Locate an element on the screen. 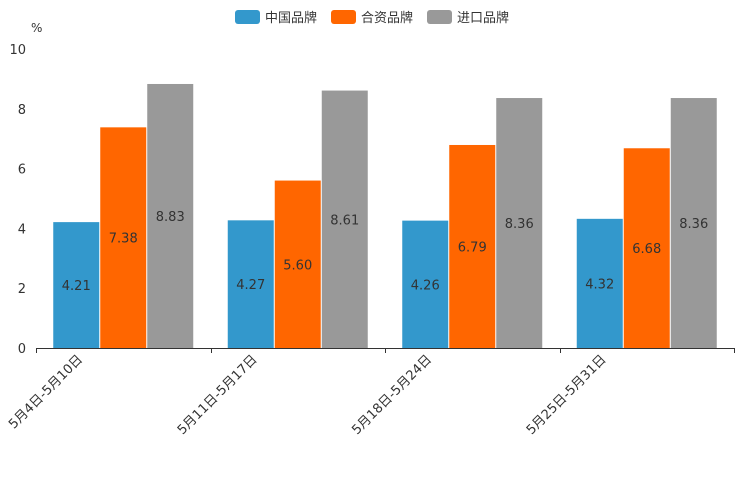  data-label-s2-c2: 5.60 is located at coordinates (297, 265).